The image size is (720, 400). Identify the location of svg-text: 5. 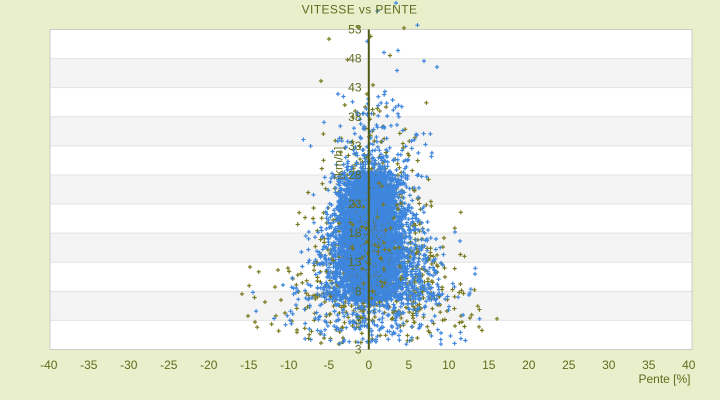
(408, 365).